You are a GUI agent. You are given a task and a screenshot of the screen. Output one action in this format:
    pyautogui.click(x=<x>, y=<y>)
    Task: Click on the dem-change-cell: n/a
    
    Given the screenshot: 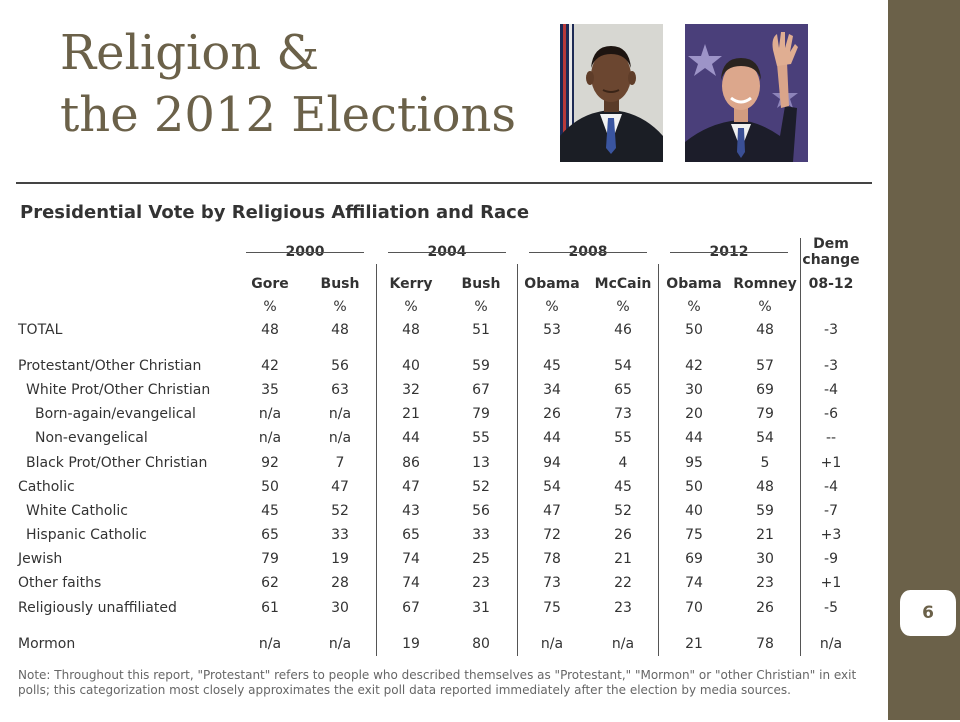 What is the action you would take?
    pyautogui.click(x=831, y=644)
    